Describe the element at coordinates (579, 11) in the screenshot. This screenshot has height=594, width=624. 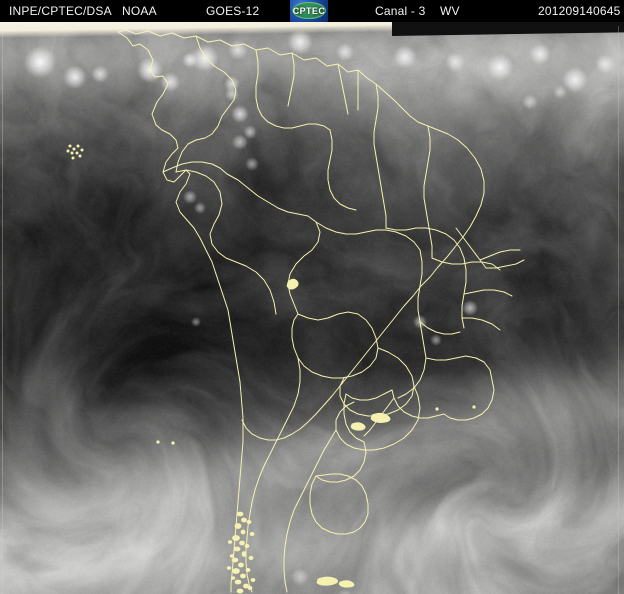
I see `header-timestamp-label: 201209140645` at that location.